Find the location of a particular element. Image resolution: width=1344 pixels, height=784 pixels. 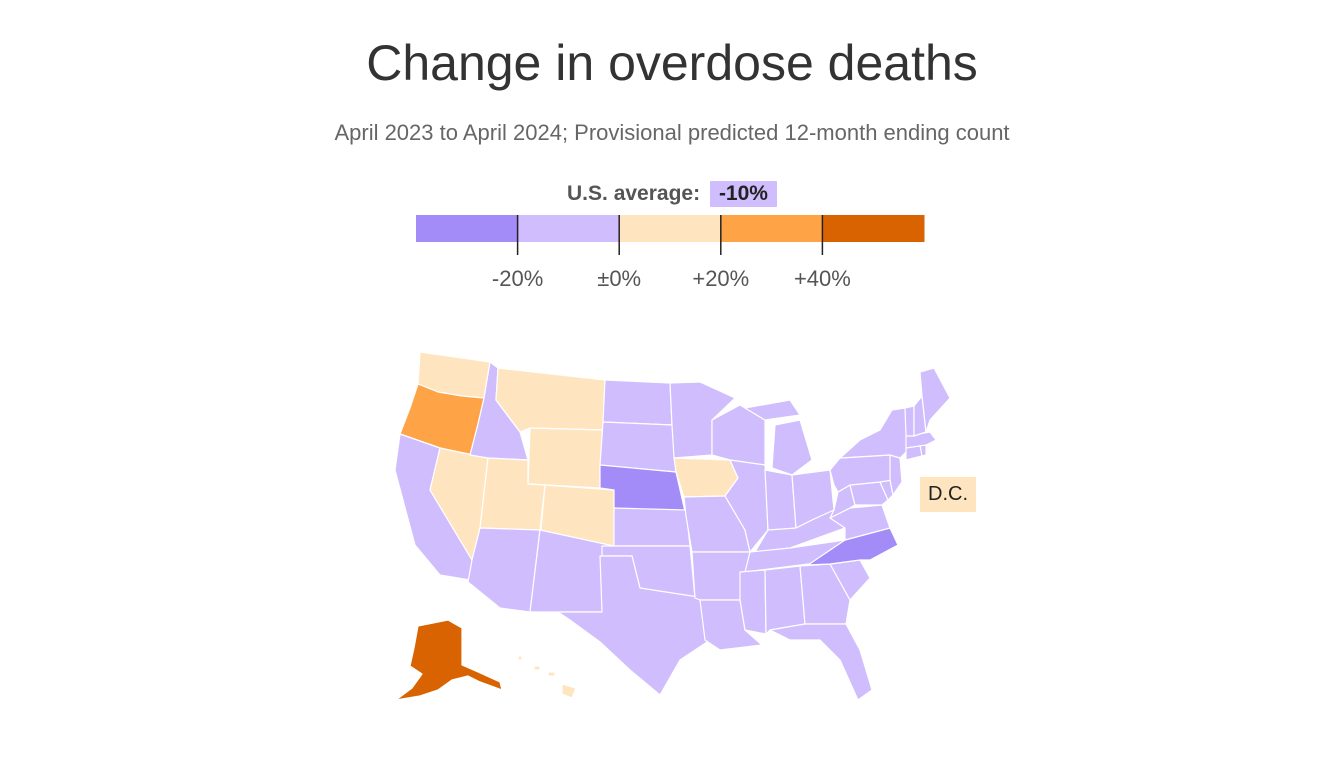

state-ak is located at coordinates (449, 660).